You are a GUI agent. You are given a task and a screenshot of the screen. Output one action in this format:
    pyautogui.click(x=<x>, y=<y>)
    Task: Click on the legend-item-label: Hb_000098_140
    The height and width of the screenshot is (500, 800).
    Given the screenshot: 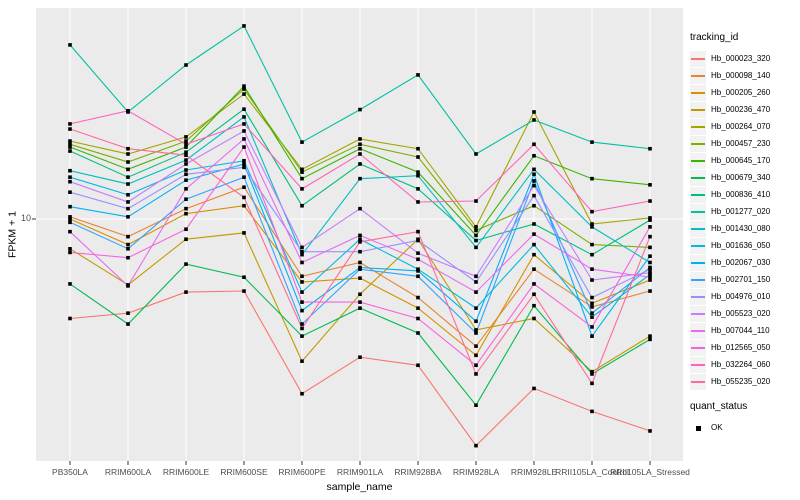 What is the action you would take?
    pyautogui.click(x=741, y=75)
    